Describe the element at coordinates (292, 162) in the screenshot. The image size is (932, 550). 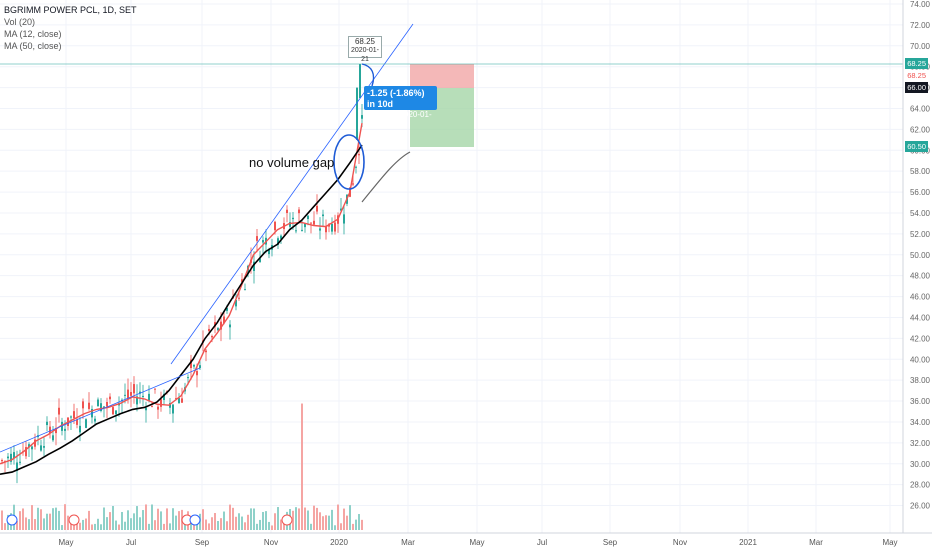
I see `no-volume-gap-note: no volume gap` at that location.